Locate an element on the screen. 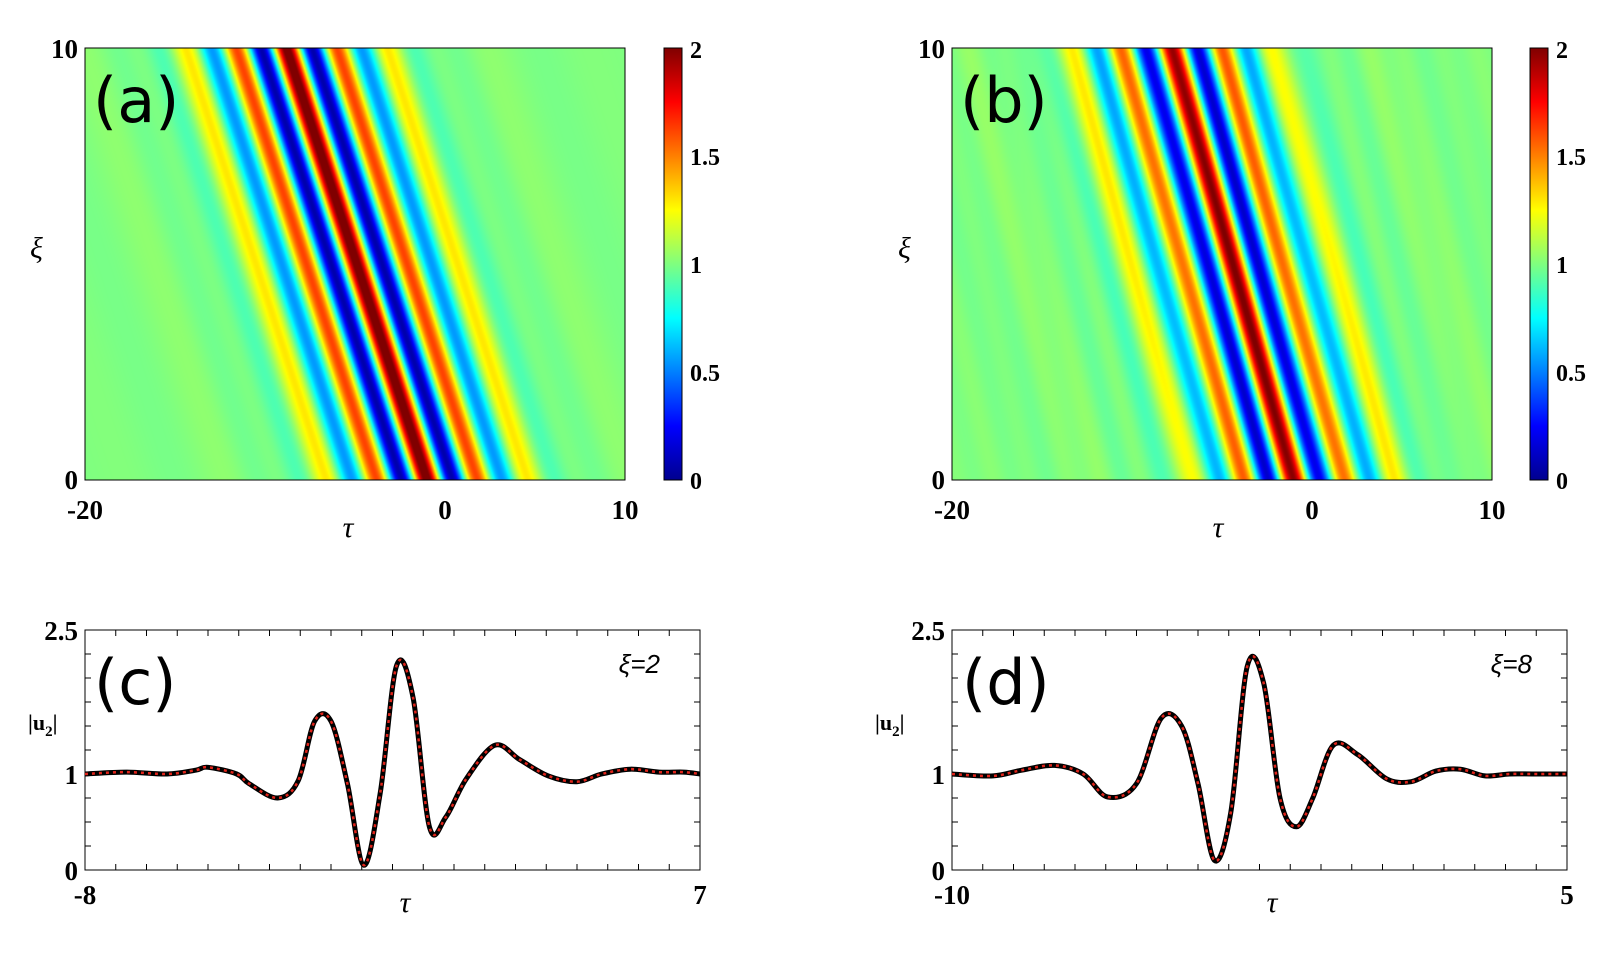 The height and width of the screenshot is (962, 1604). y-tick-a-bottom: 0 is located at coordinates (72, 480).